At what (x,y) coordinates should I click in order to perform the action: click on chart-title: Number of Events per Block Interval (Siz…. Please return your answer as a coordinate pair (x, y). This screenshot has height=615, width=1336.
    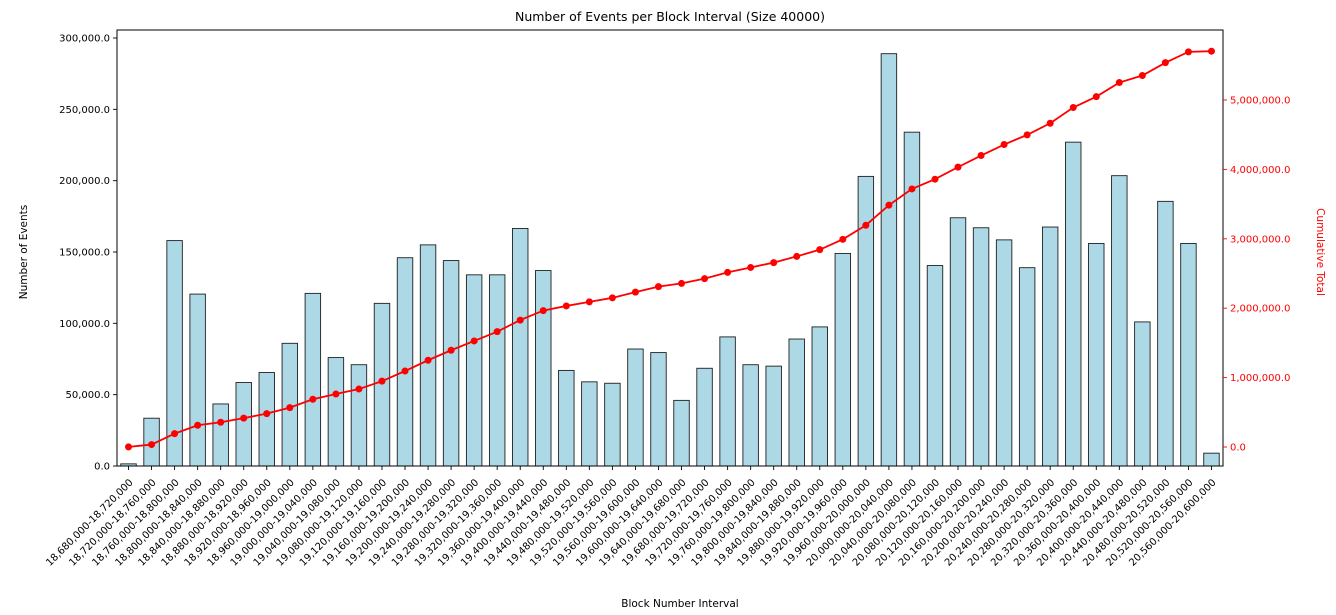
    Looking at the image, I should click on (670, 16).